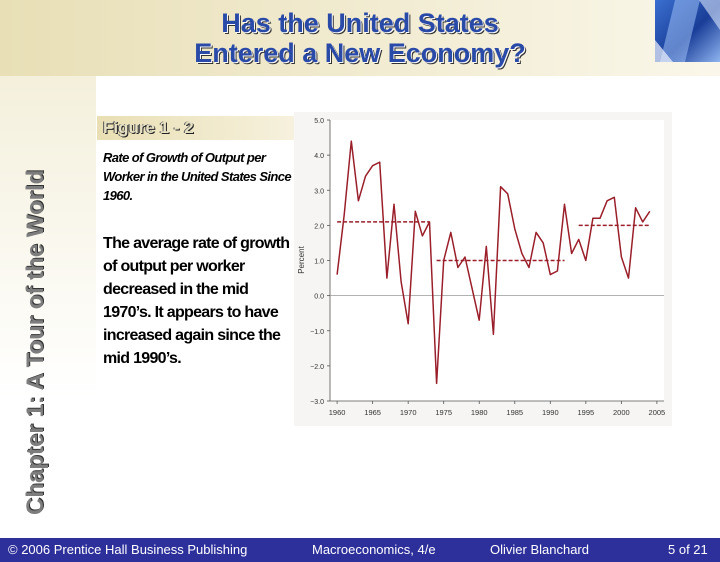  What do you see at coordinates (196, 128) in the screenshot?
I see `figure-label-background` at bounding box center [196, 128].